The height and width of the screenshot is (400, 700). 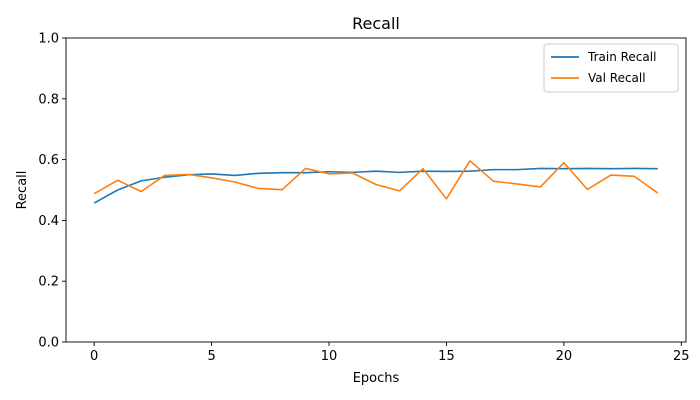 What do you see at coordinates (446, 356) in the screenshot?
I see `x-tick-label: 15` at bounding box center [446, 356].